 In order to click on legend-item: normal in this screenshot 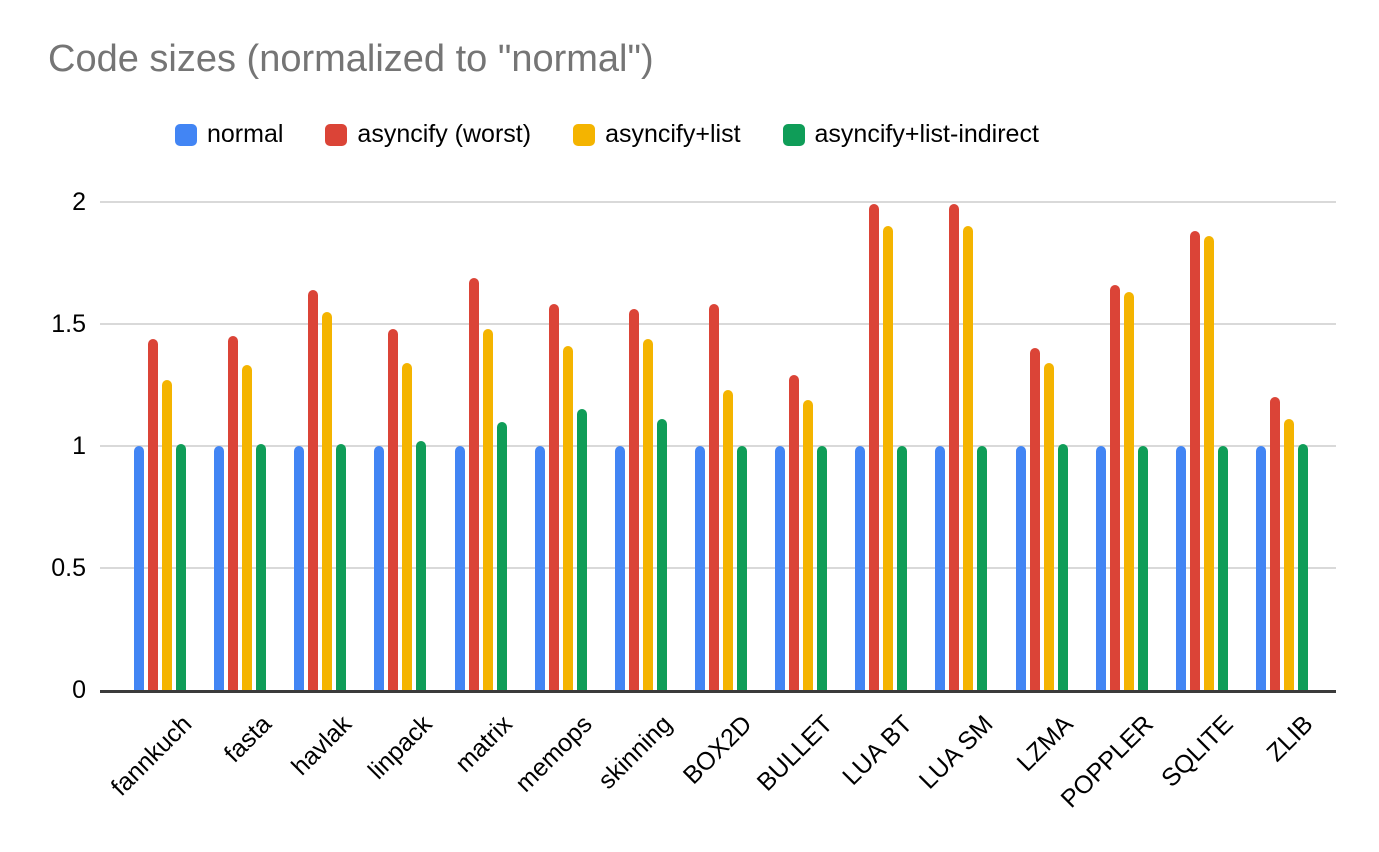, I will do `click(229, 134)`.